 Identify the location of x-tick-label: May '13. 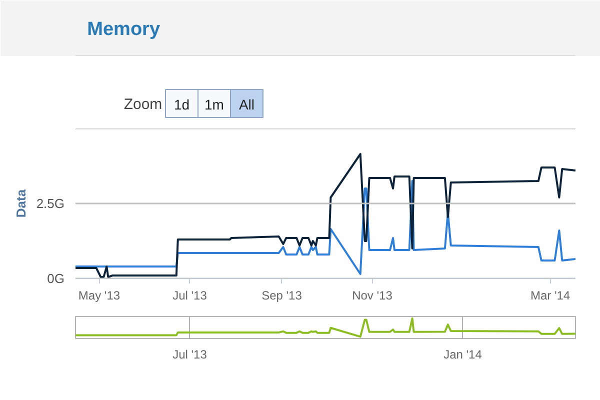
(99, 295).